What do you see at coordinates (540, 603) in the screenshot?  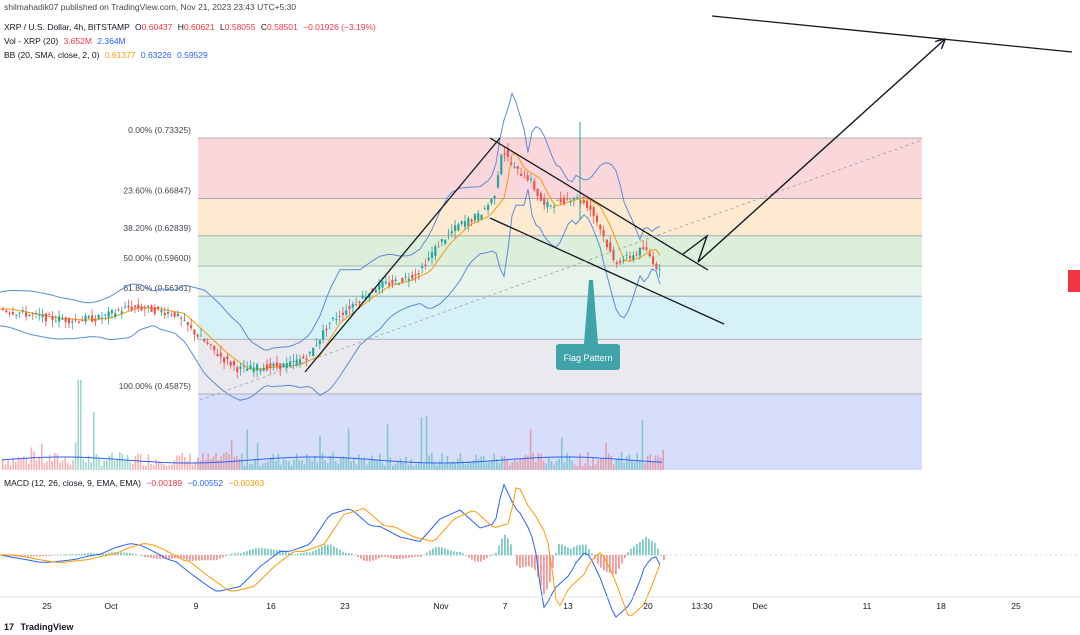 I see `x-axis: 25 Oct 9 16 23 Nov 7 13 13:30 20 Dec 11 18 25` at bounding box center [540, 603].